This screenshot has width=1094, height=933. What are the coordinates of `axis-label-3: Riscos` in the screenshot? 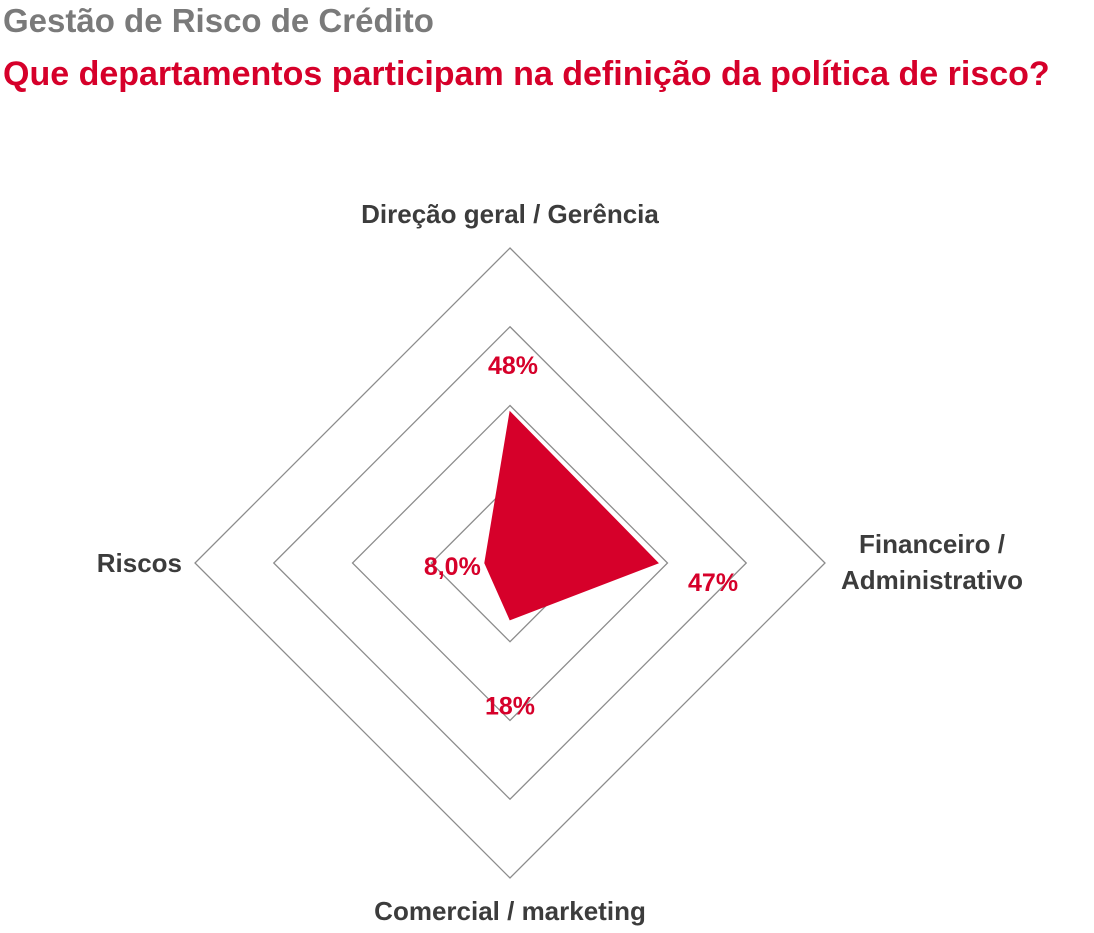 It's located at (139, 563).